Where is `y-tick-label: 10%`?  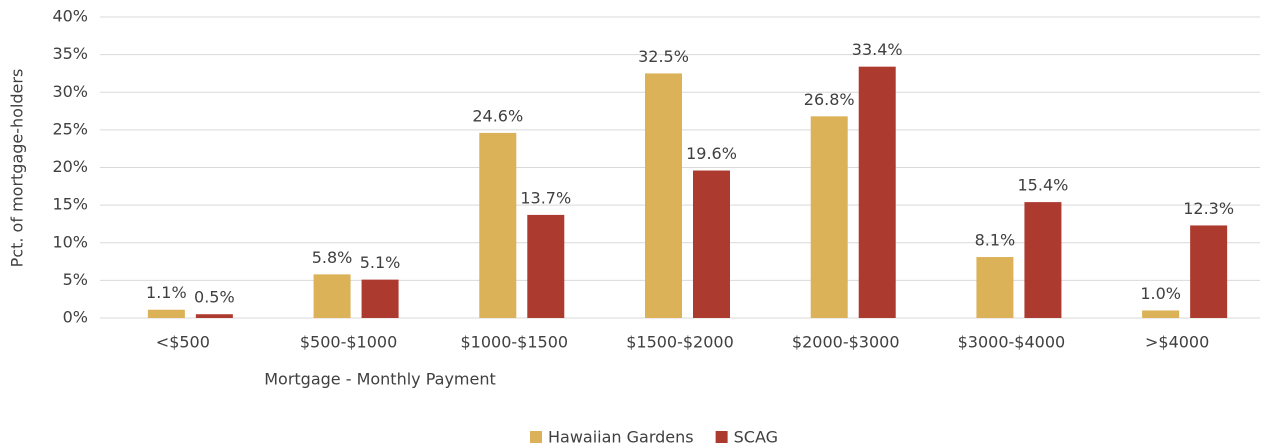
y-tick-label: 10% is located at coordinates (70, 241).